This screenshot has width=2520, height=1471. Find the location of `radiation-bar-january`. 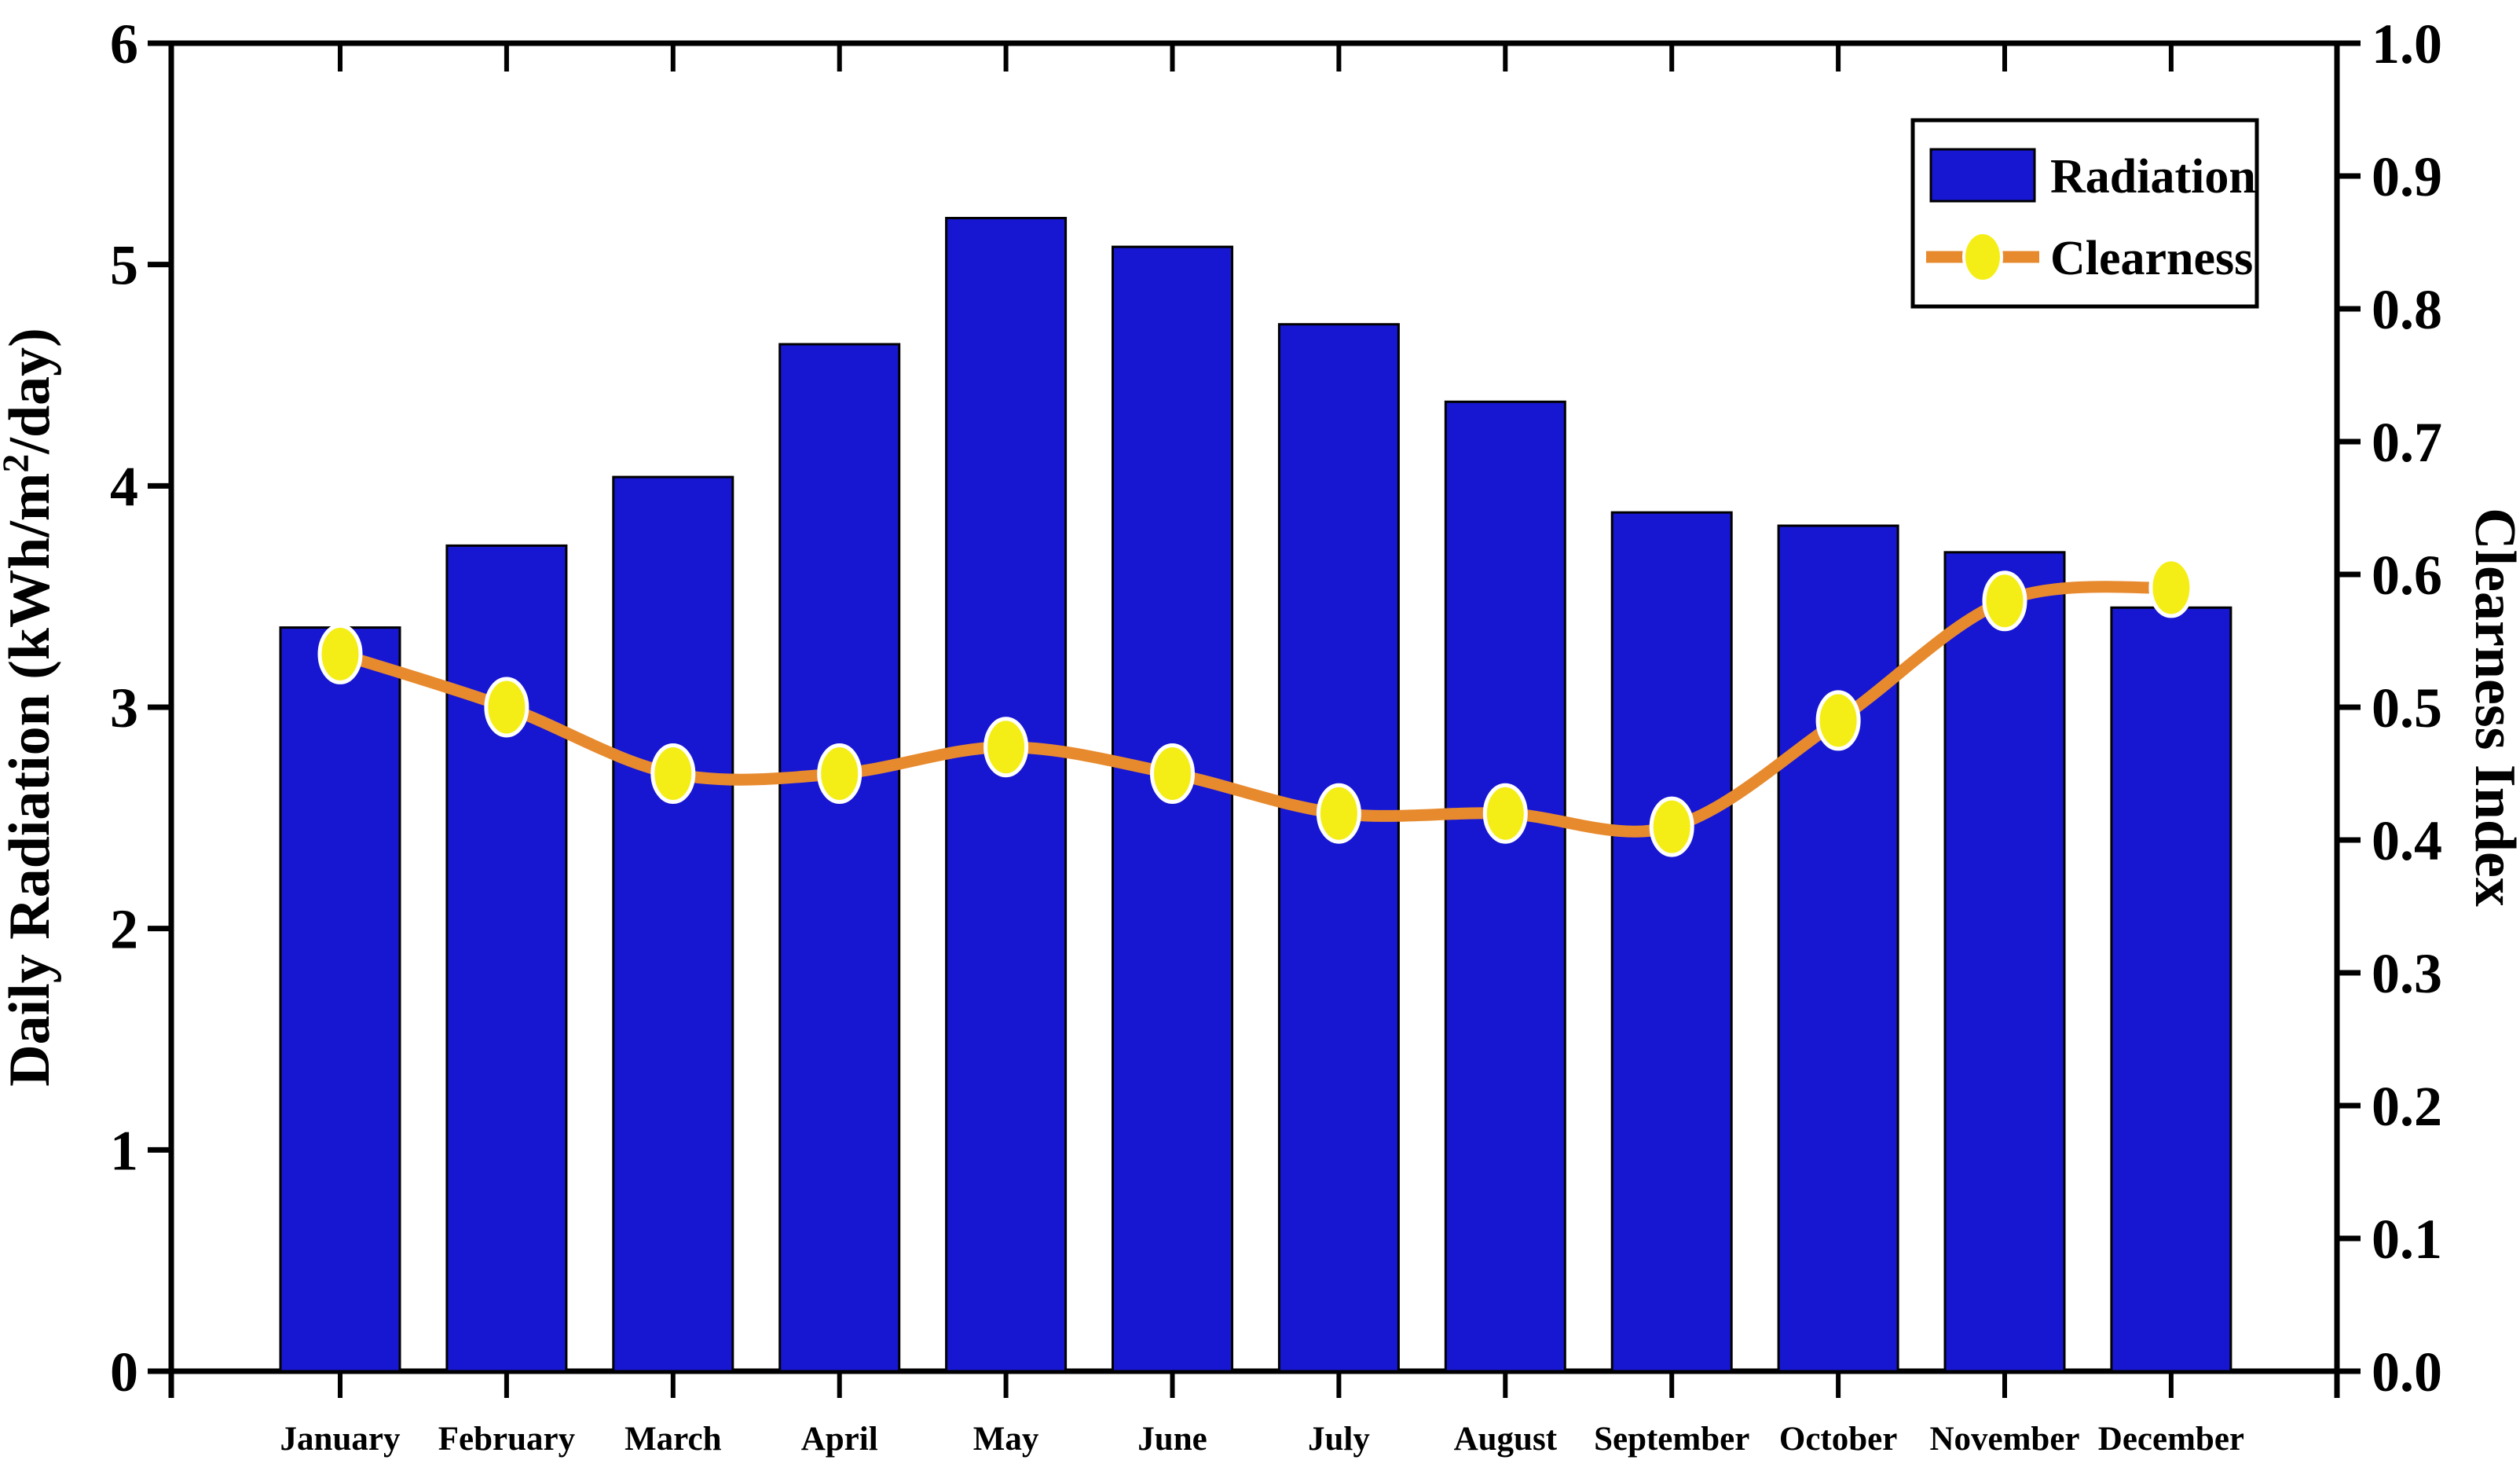

radiation-bar-january is located at coordinates (340, 999).